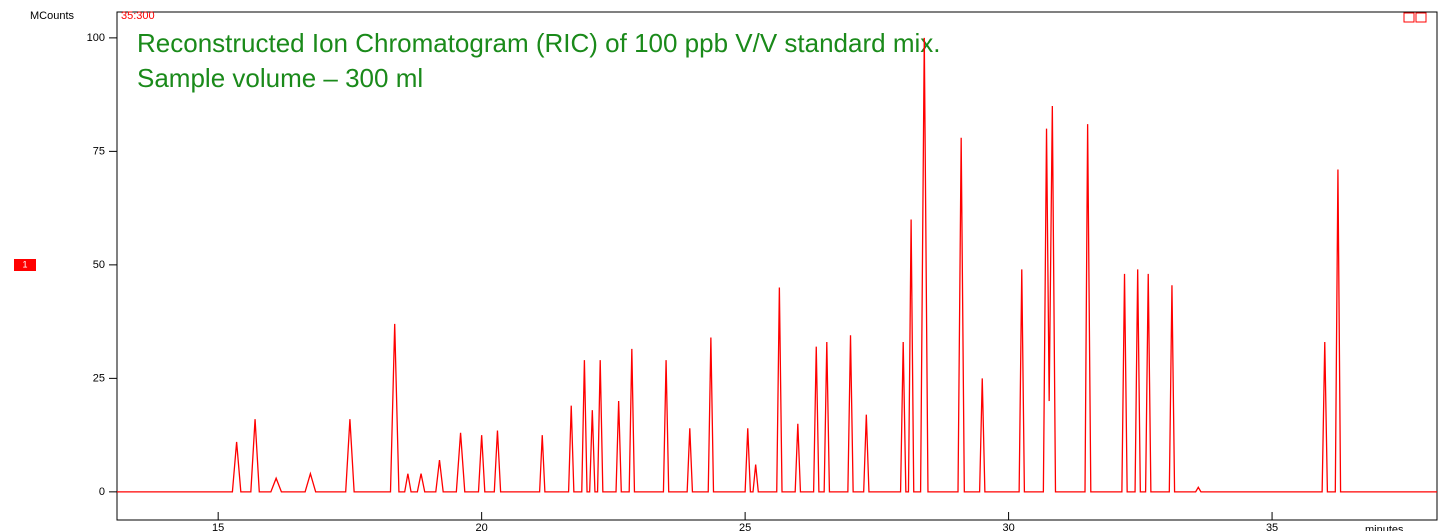  Describe the element at coordinates (96, 38) in the screenshot. I see `y-tick-label: 100` at that location.